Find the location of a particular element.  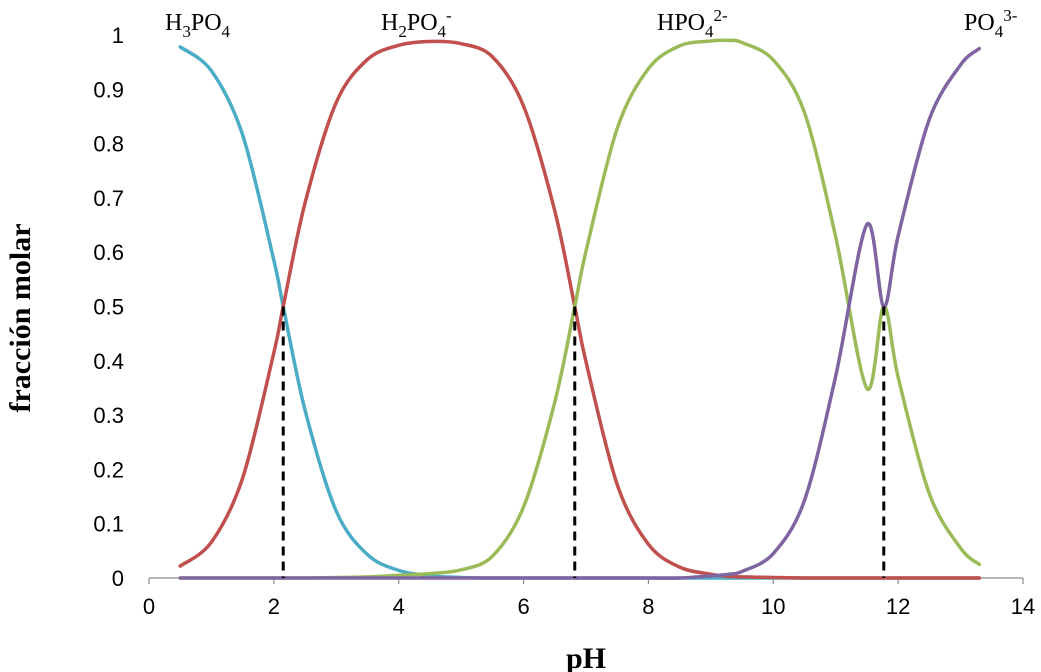

y-tick-label: 0.2 is located at coordinates (108, 469).